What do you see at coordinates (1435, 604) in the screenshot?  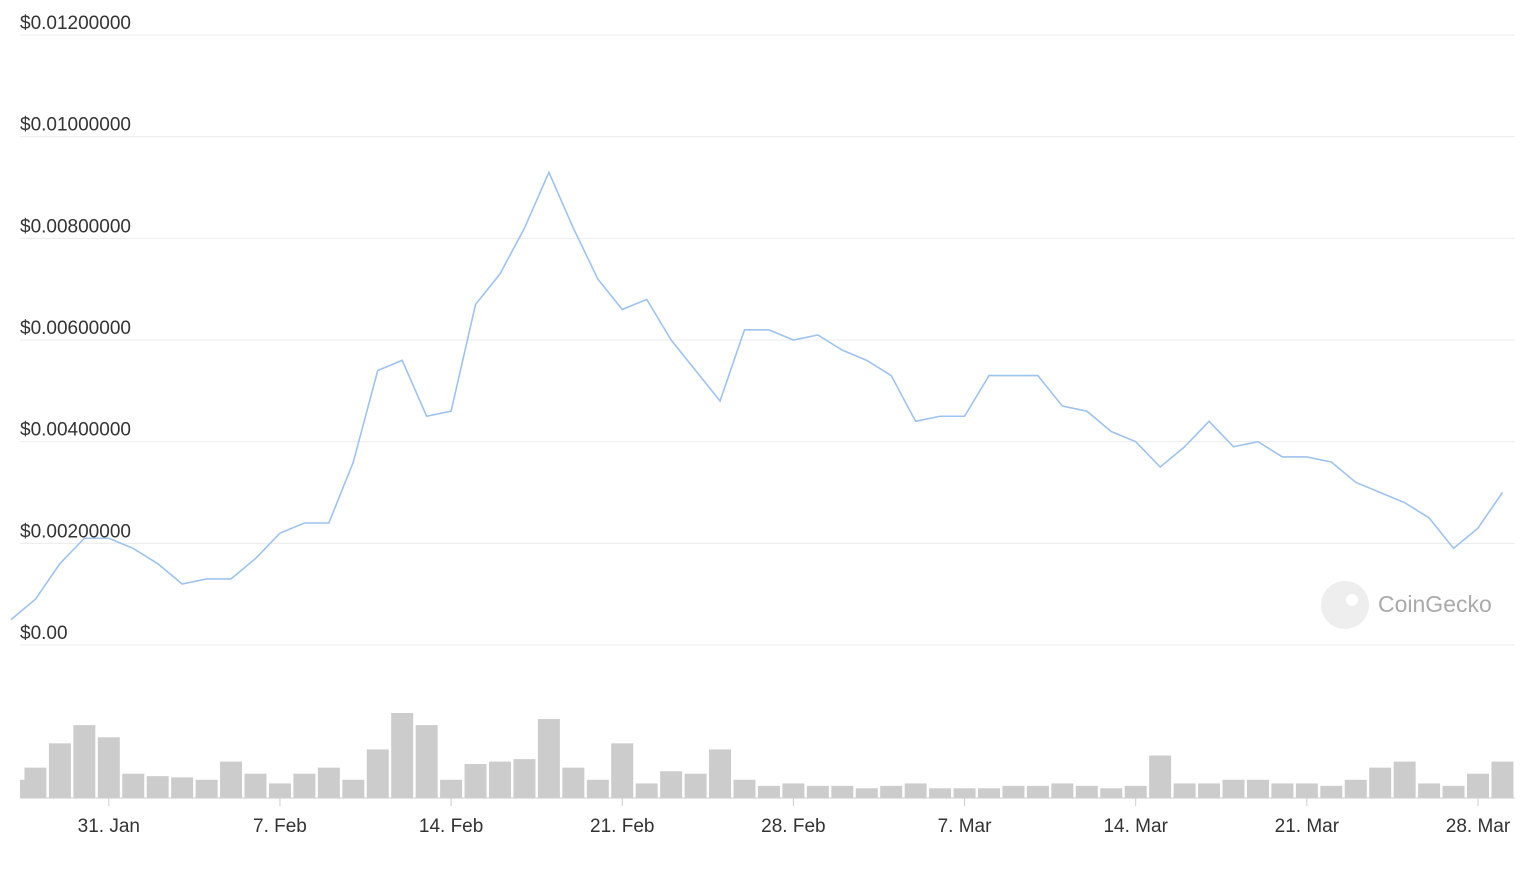 I see `watermark-text: CoinGecko` at bounding box center [1435, 604].